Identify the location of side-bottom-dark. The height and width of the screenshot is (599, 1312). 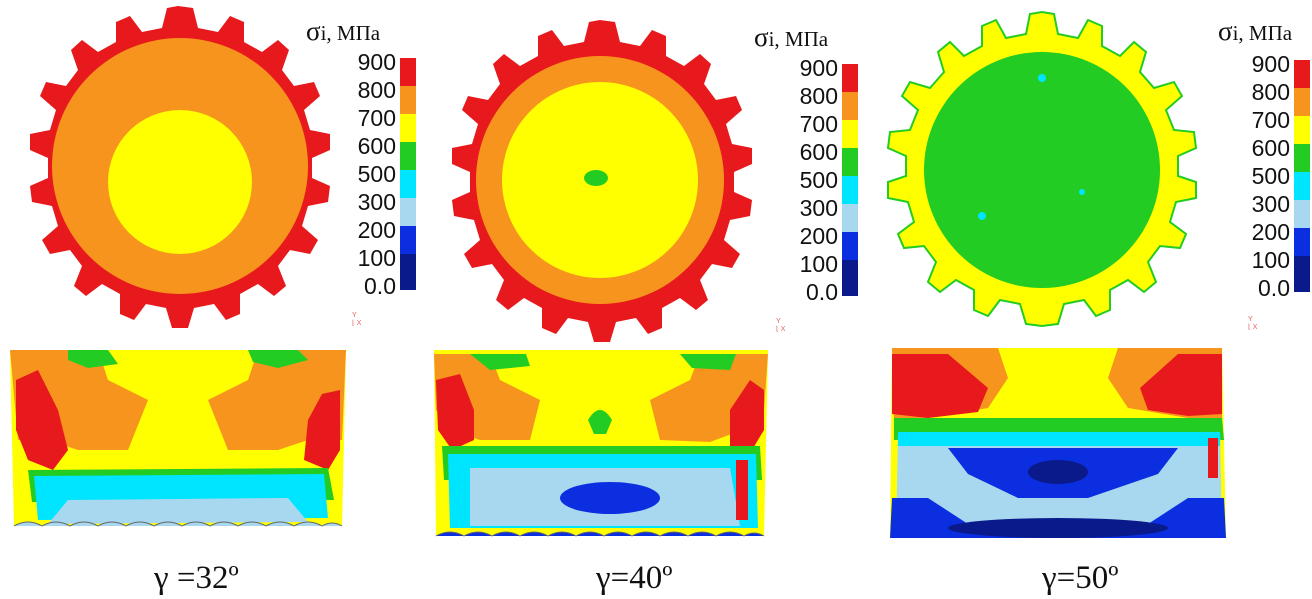
(1058, 528).